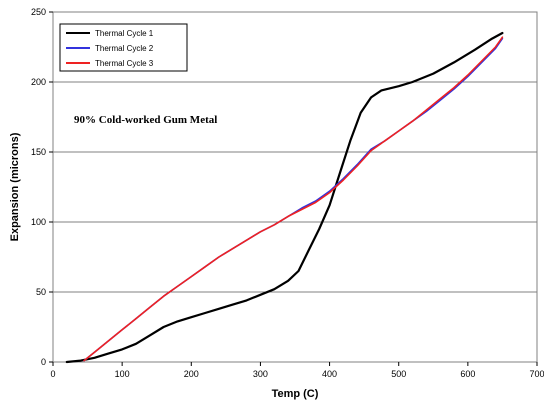  What do you see at coordinates (38, 222) in the screenshot?
I see `y-tick-label: 100` at bounding box center [38, 222].